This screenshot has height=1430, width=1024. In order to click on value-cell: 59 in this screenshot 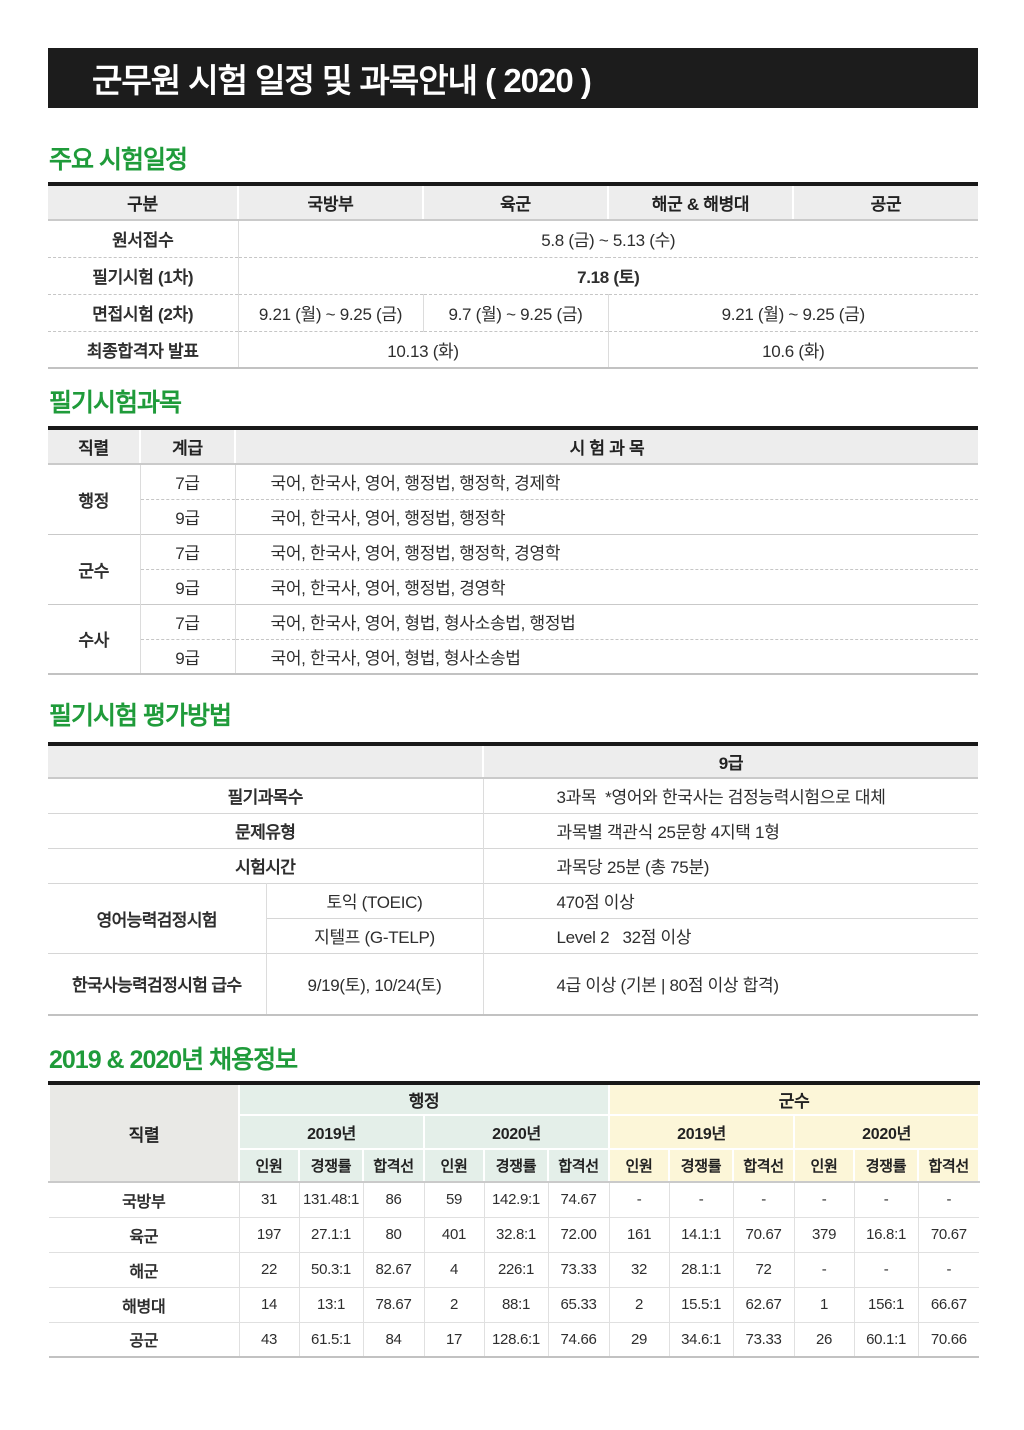, I will do `click(453, 1199)`.